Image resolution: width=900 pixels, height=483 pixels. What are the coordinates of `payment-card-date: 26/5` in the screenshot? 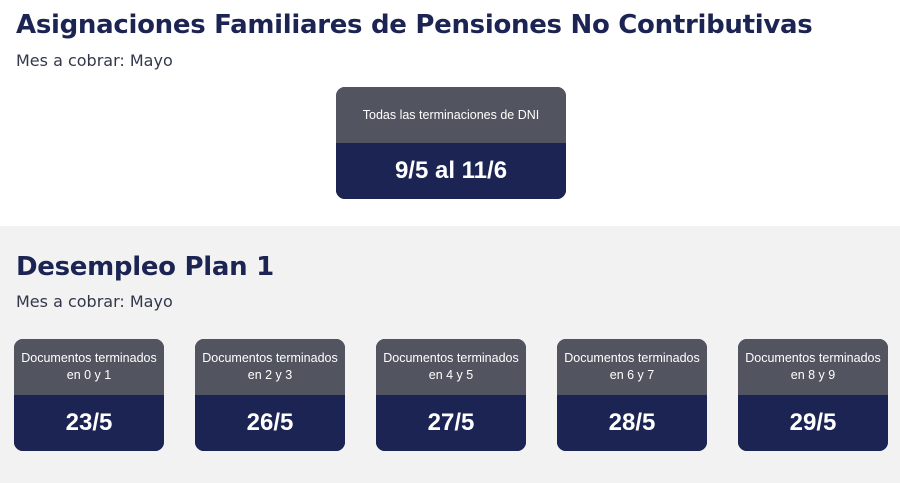 It's located at (270, 423).